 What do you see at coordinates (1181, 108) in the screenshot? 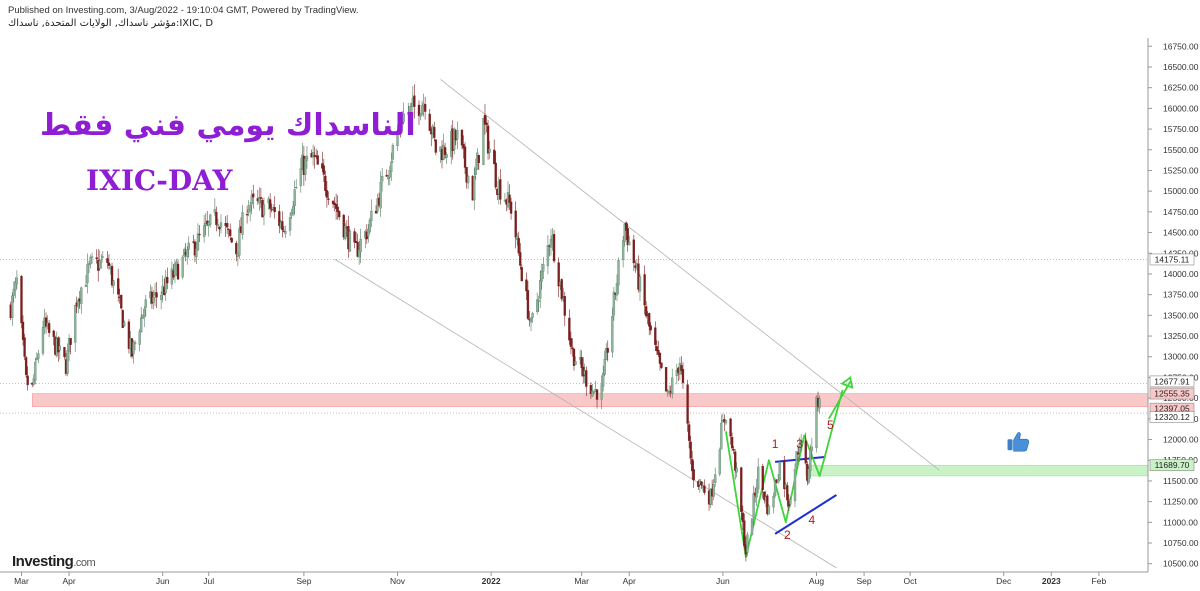
I see `y-tick-label: 16000.00` at bounding box center [1181, 108].